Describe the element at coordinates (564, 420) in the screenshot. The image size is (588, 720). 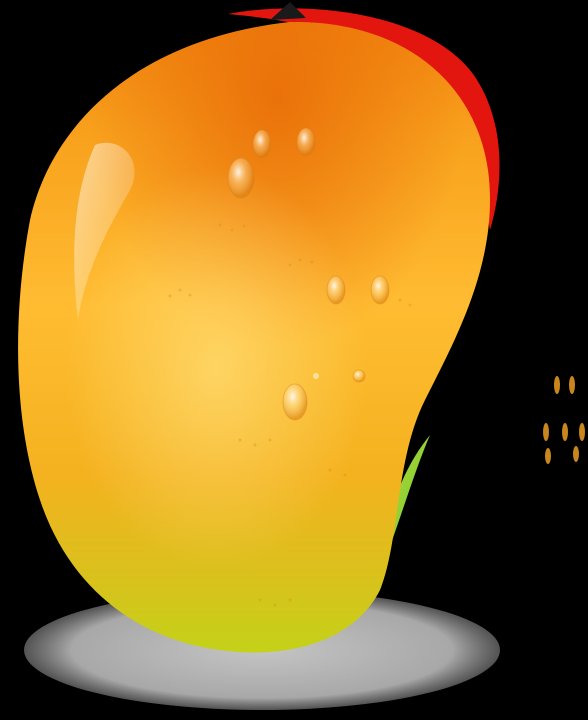
I see `seed-flecks-icon` at that location.